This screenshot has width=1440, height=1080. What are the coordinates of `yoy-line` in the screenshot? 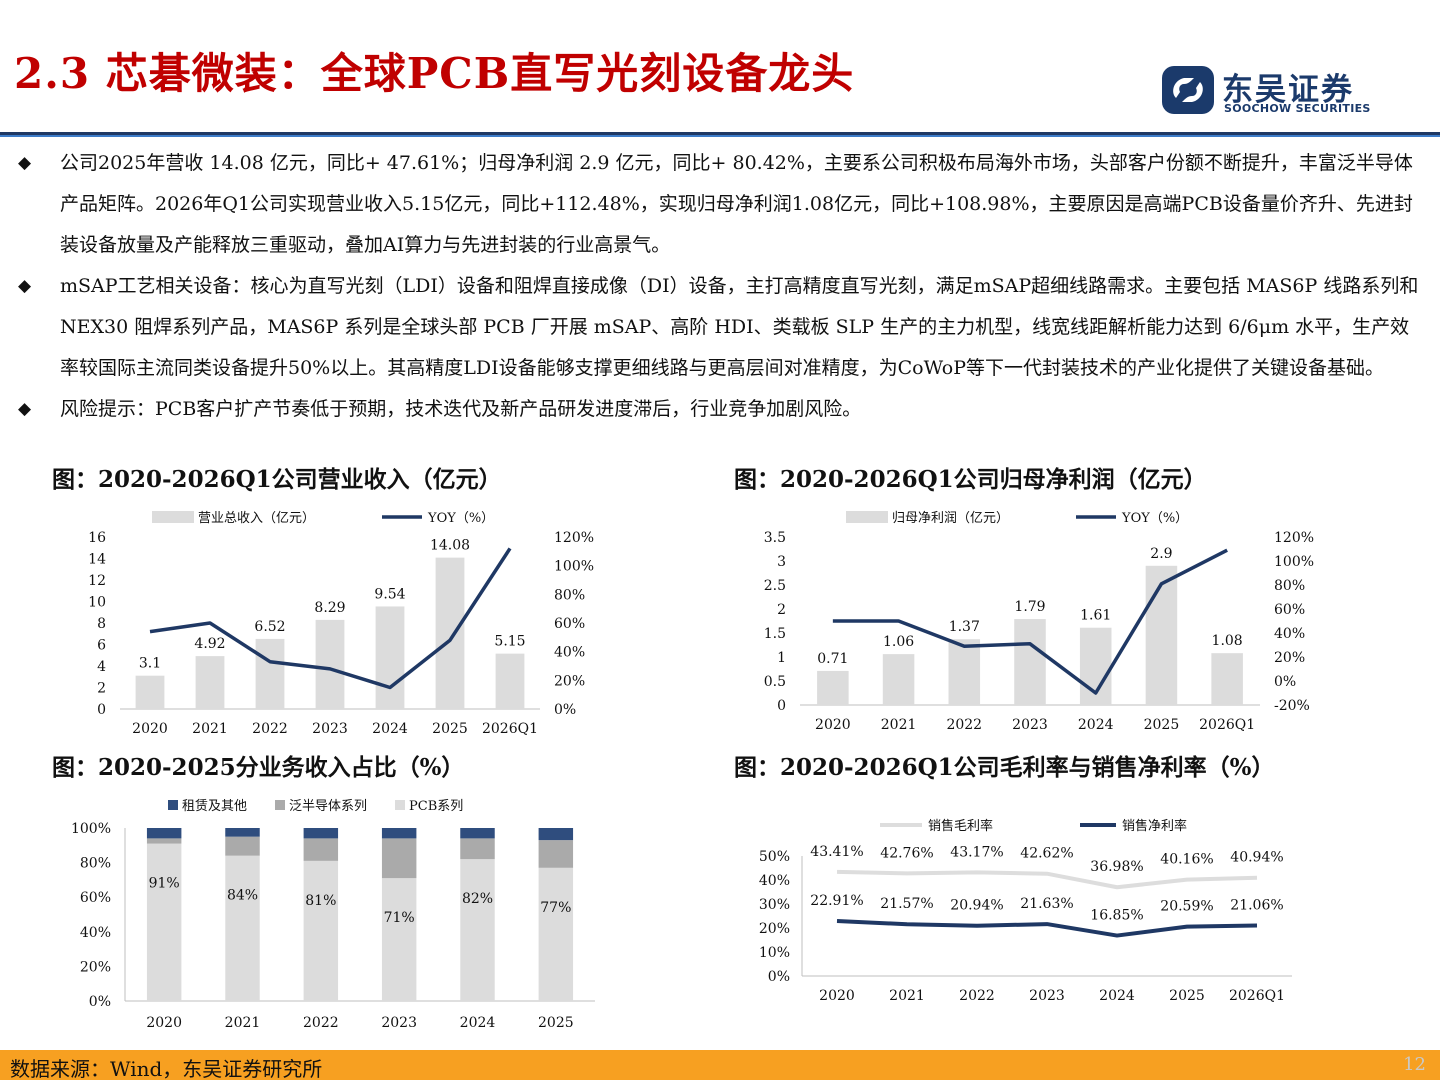 It's located at (1030, 621).